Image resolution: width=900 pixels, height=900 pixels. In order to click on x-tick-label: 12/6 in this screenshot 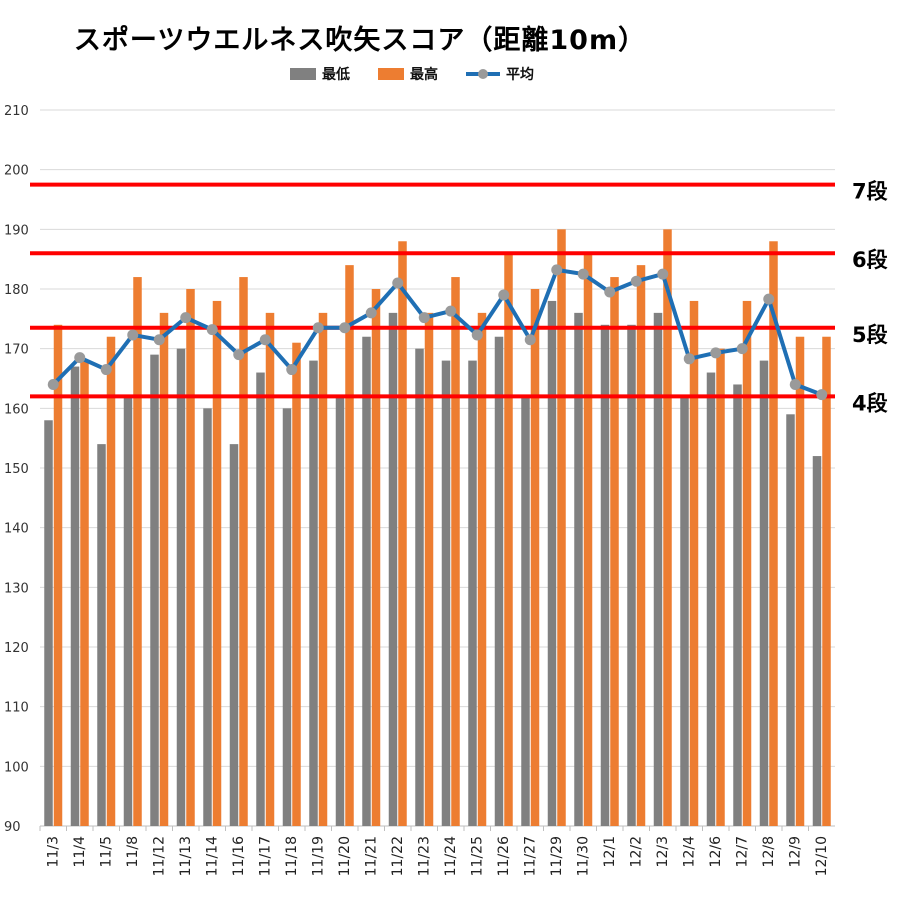, I will do `click(716, 852)`.